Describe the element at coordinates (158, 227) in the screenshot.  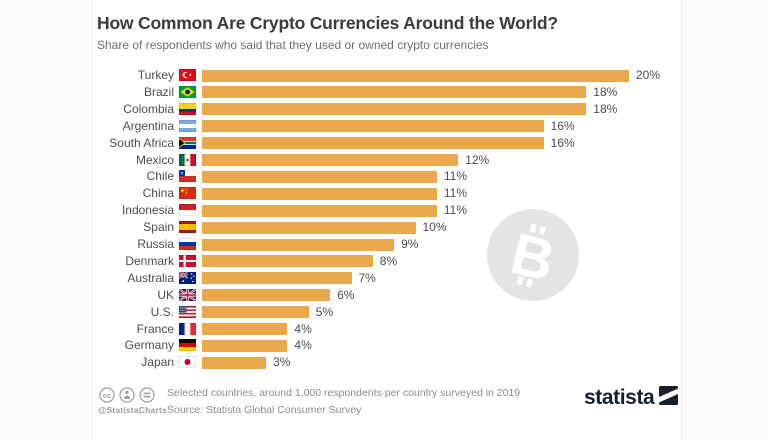
I see `country-label: Spain` at that location.